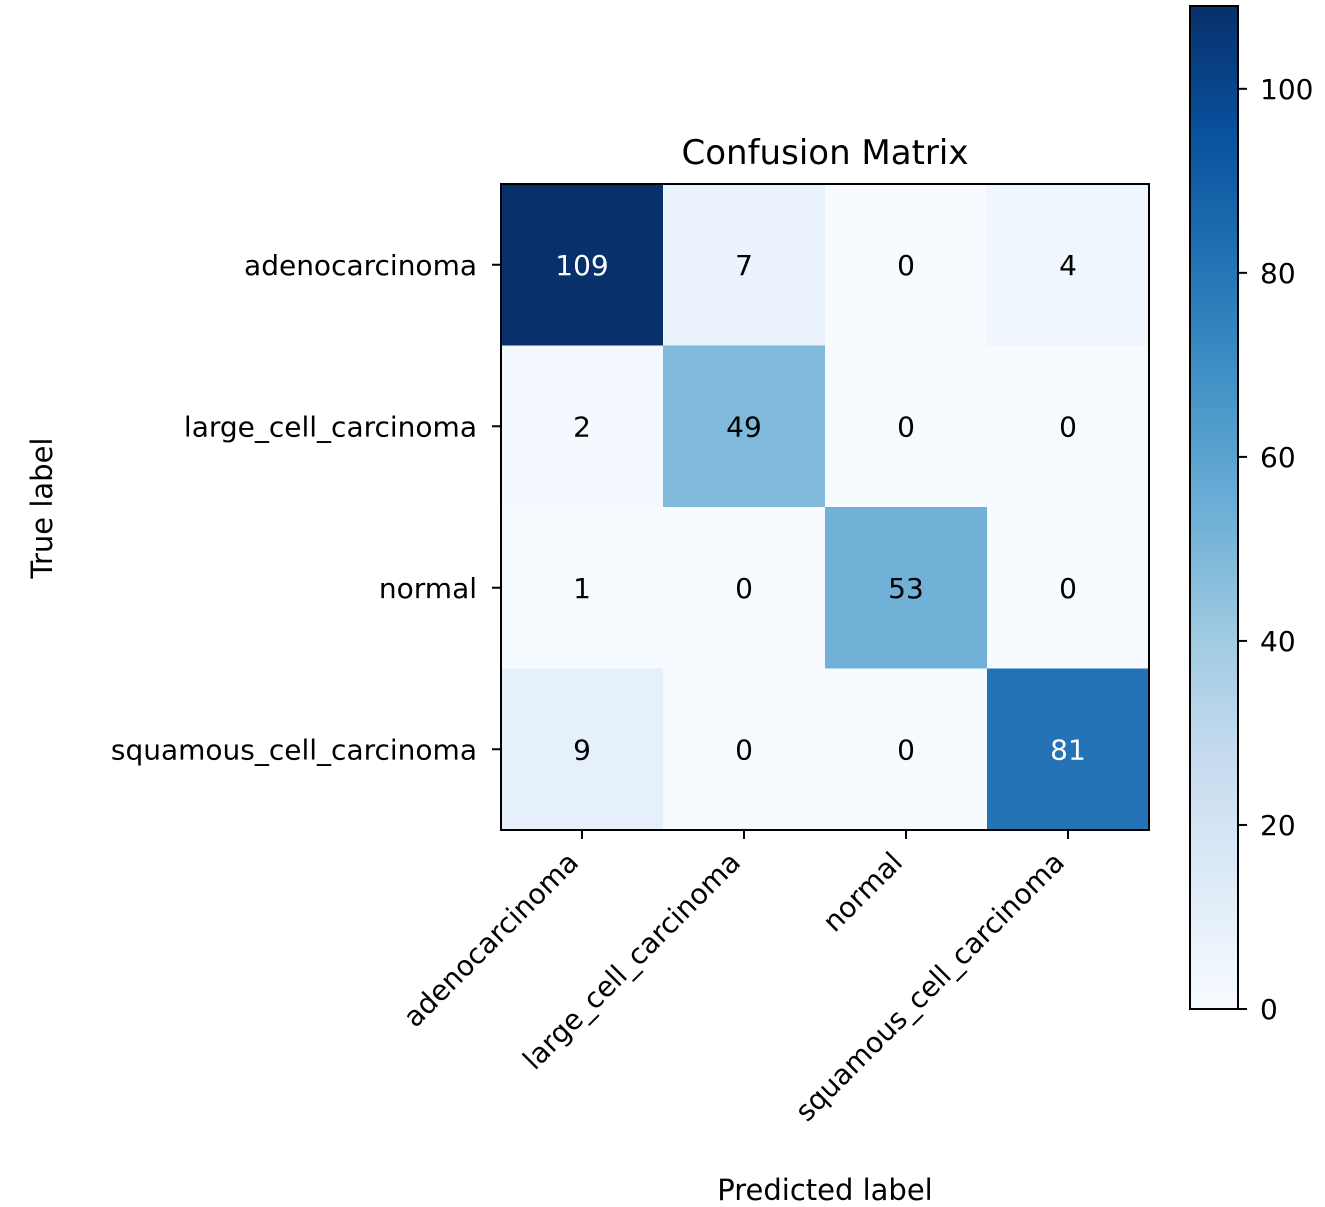 The width and height of the screenshot is (1325, 1207). Describe the element at coordinates (930, 987) in the screenshot. I see `x-tick-label: squamous_cell_carcinoma` at that location.